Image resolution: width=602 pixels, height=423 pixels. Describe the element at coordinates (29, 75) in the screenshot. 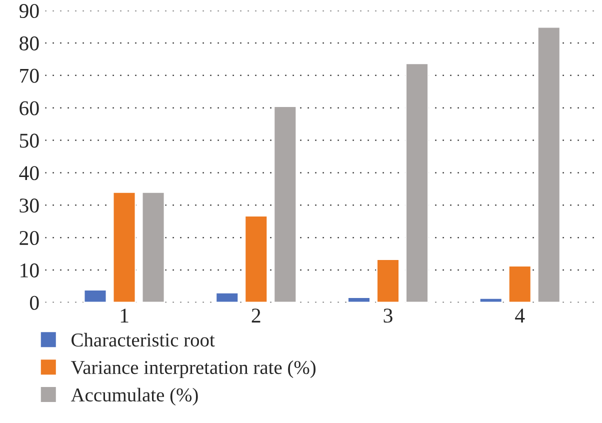

I see `y-tick-label: 70` at that location.